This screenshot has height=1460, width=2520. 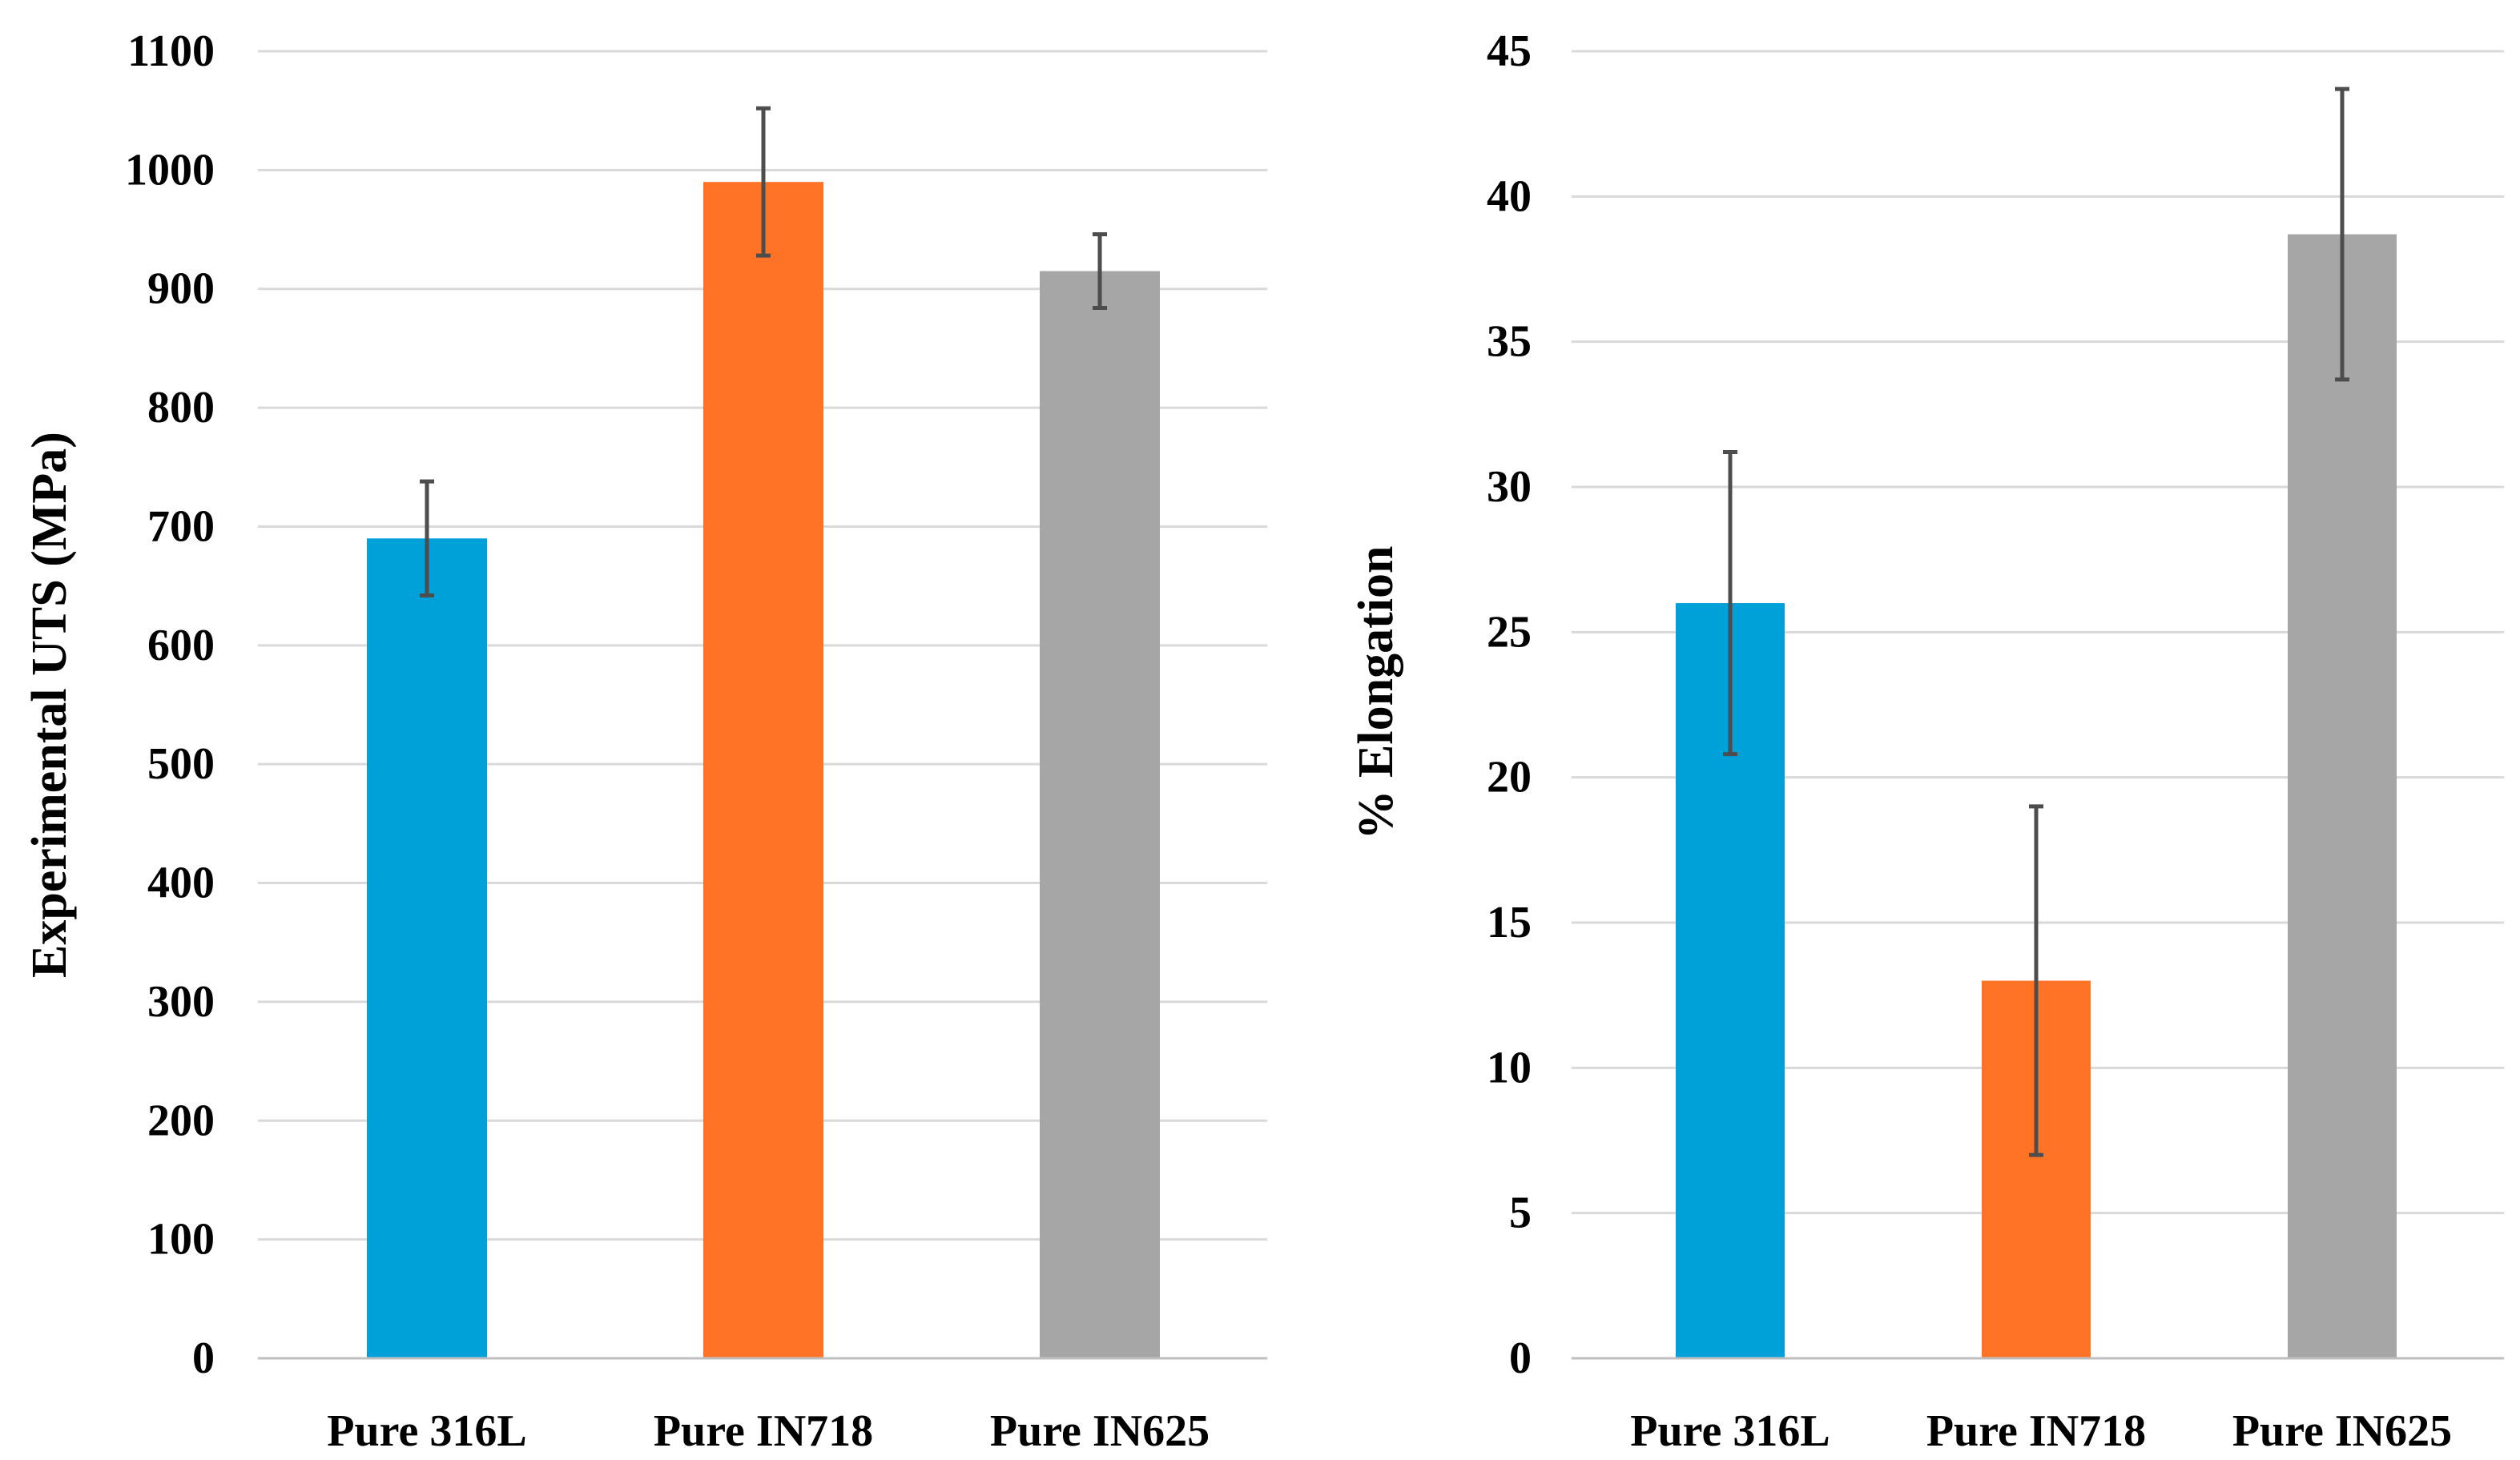 What do you see at coordinates (1509, 922) in the screenshot?
I see `elongation-y-tick-label: 15` at bounding box center [1509, 922].